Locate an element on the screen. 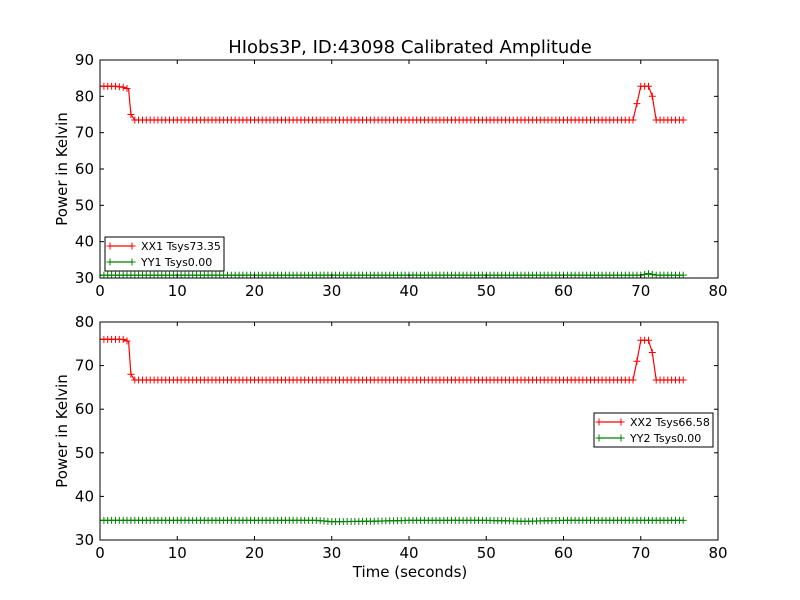 The width and height of the screenshot is (800, 600). series-xx1 is located at coordinates (393, 103).